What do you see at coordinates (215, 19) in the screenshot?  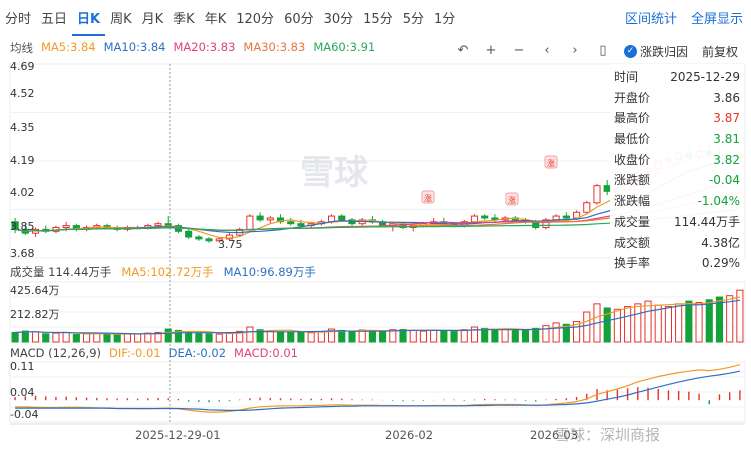 I see `tab-yearly-k: 年K` at bounding box center [215, 19].